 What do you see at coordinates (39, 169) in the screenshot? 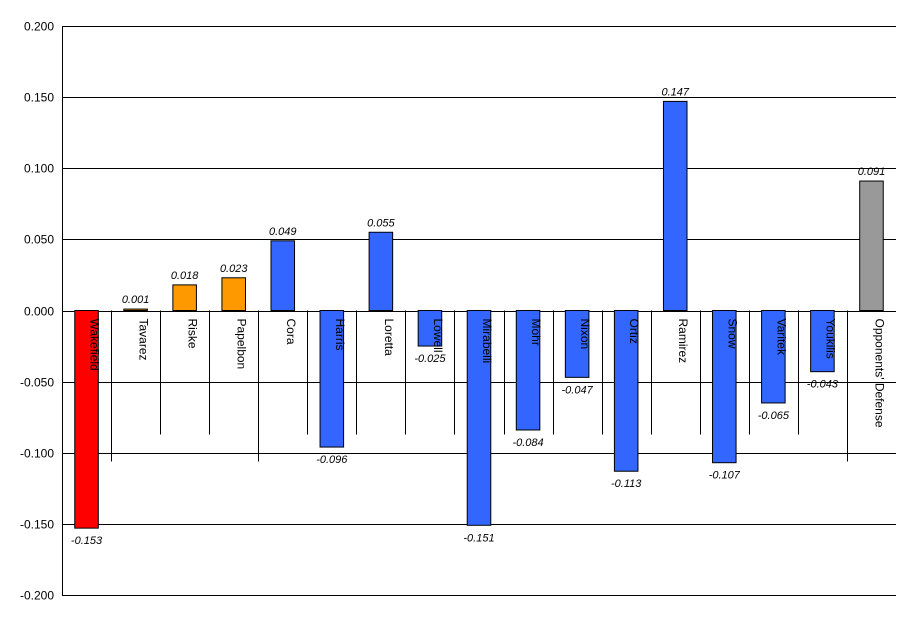
I see `y-tick-label: 0.100` at bounding box center [39, 169].